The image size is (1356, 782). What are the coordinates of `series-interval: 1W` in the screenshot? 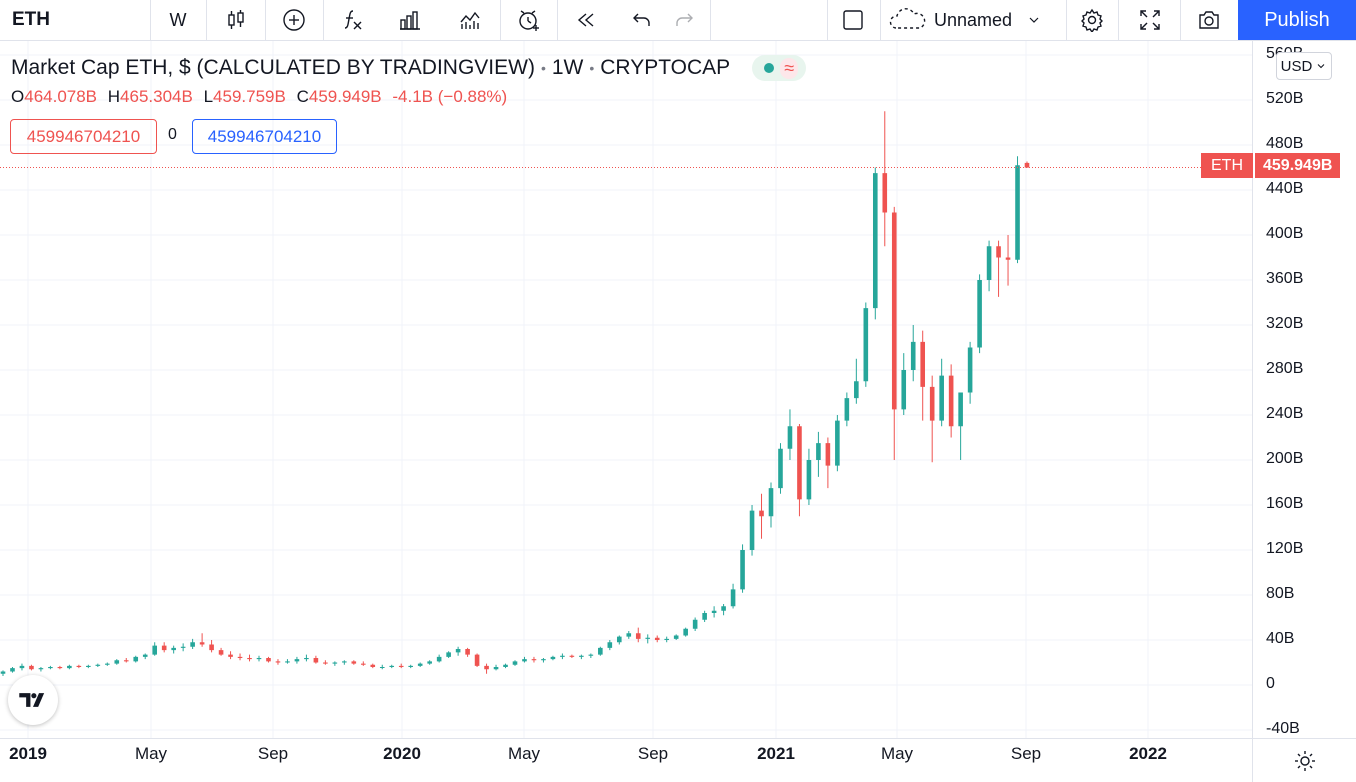 It's located at (567, 67).